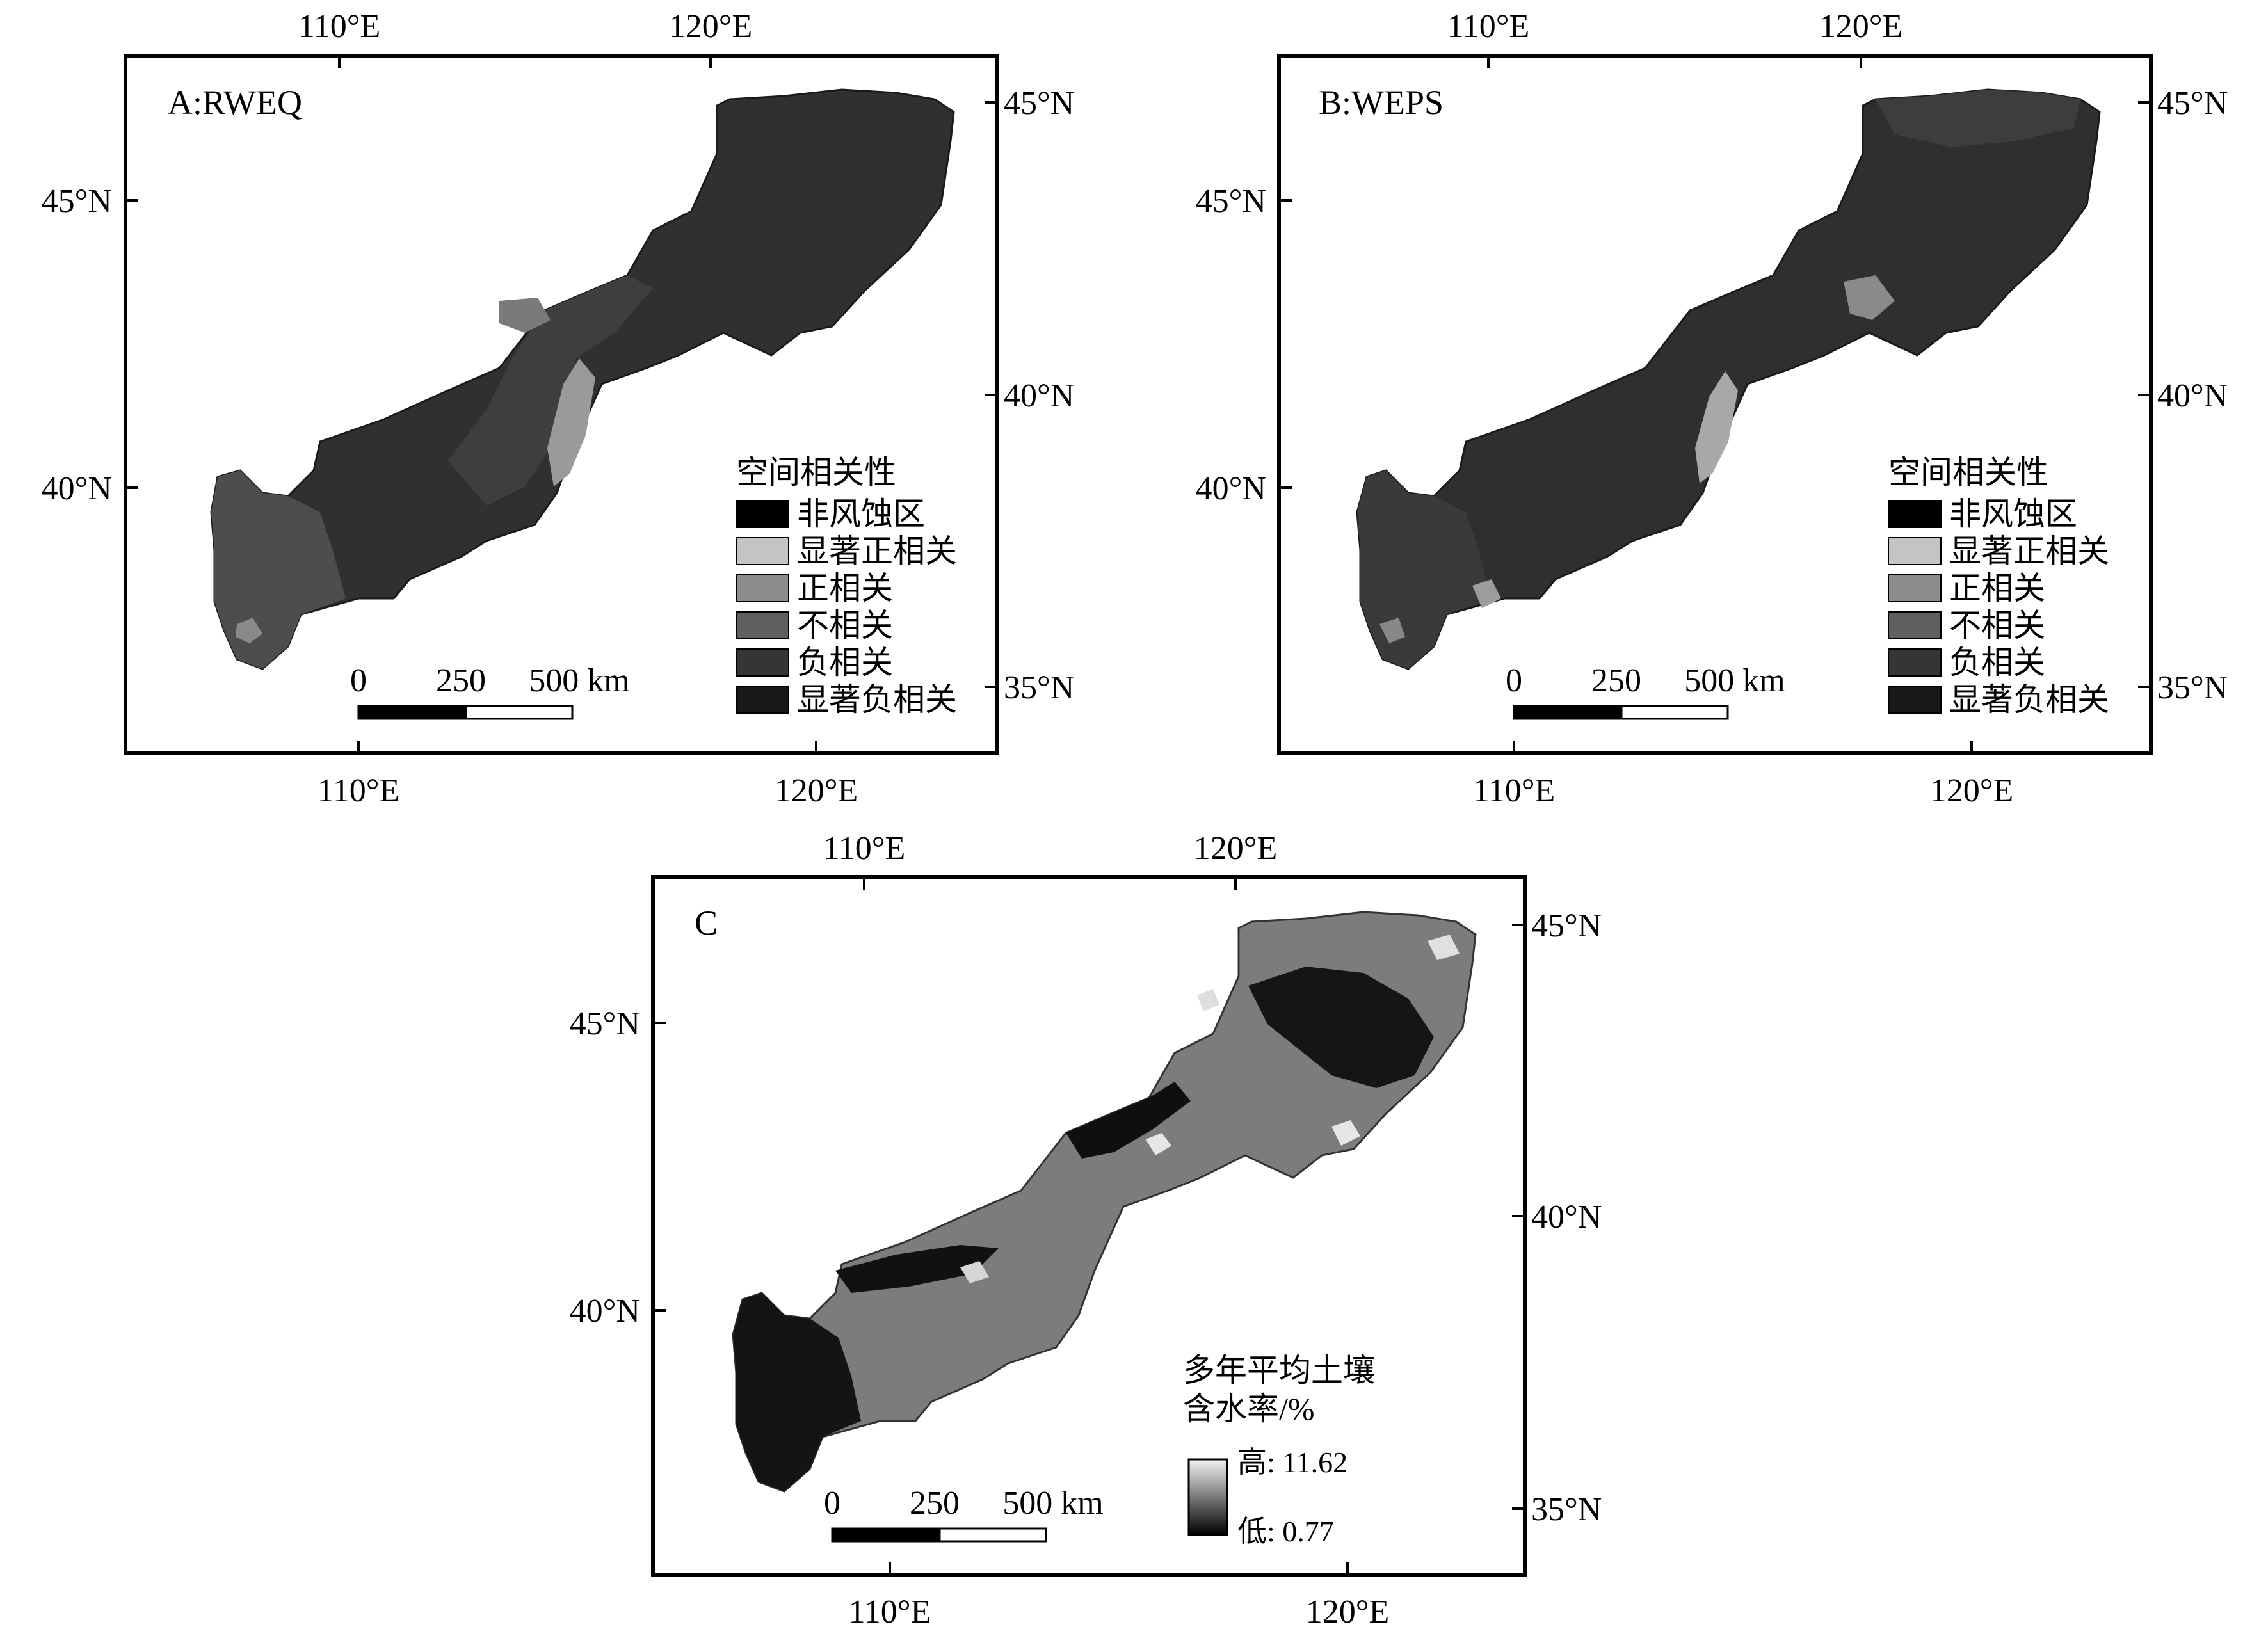 This screenshot has height=1629, width=2268. Describe the element at coordinates (1249, 1409) in the screenshot. I see `panel-c-colorbar-title-2: 含水率/%` at that location.